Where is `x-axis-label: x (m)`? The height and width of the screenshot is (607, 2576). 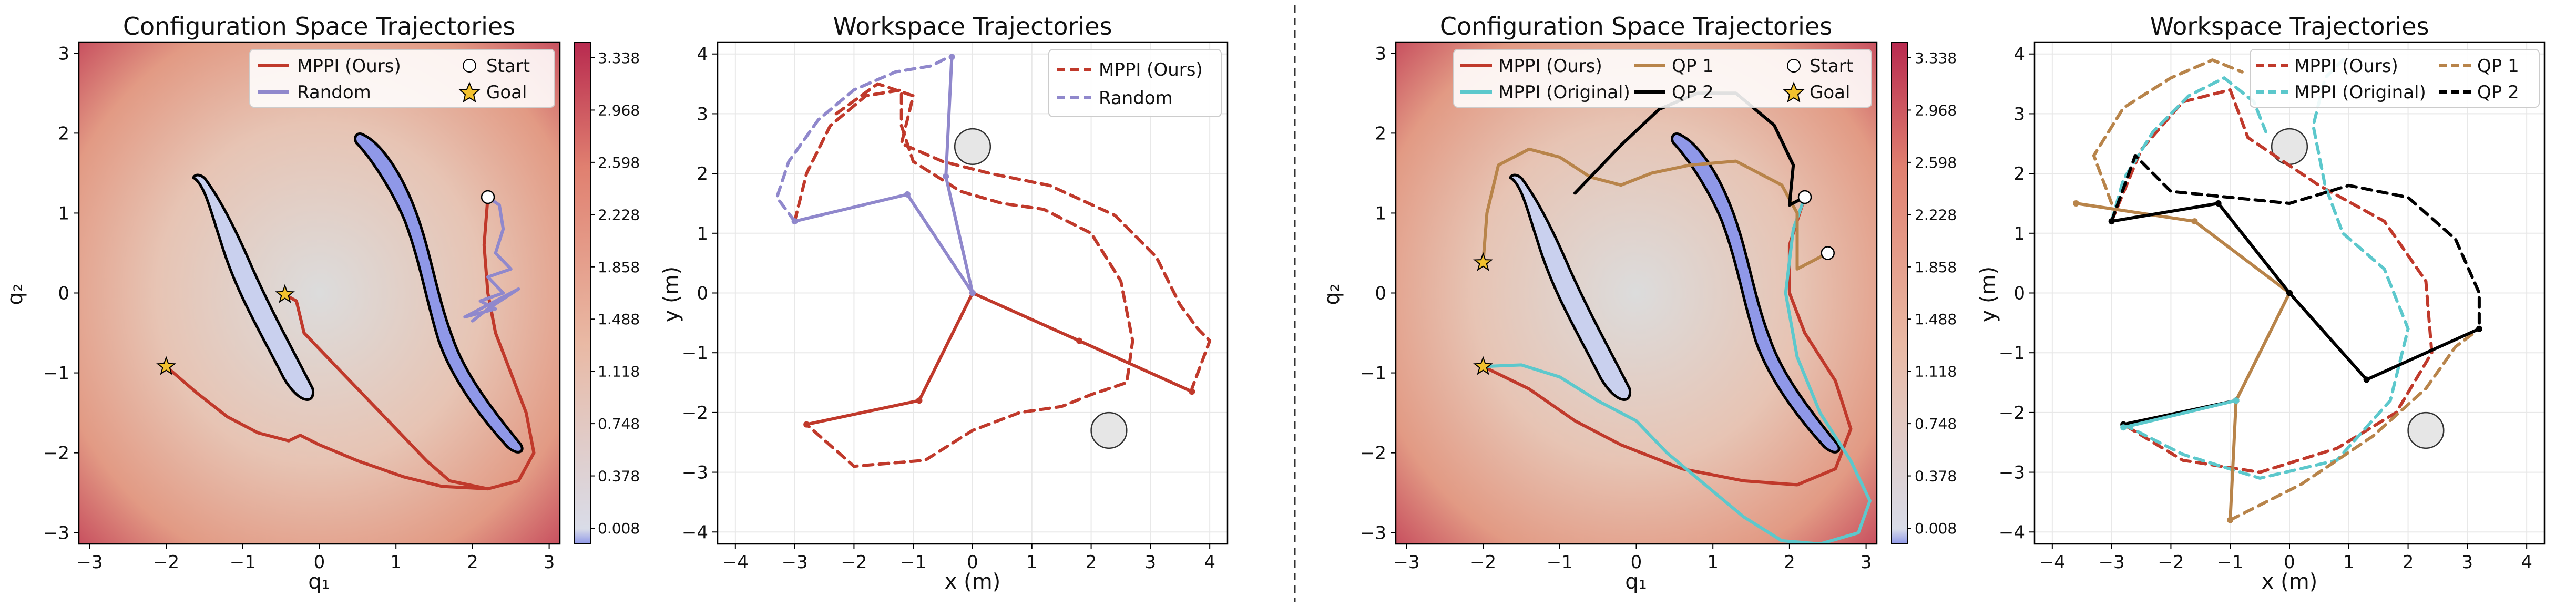 x-axis-label: x (m) is located at coordinates (2290, 582).